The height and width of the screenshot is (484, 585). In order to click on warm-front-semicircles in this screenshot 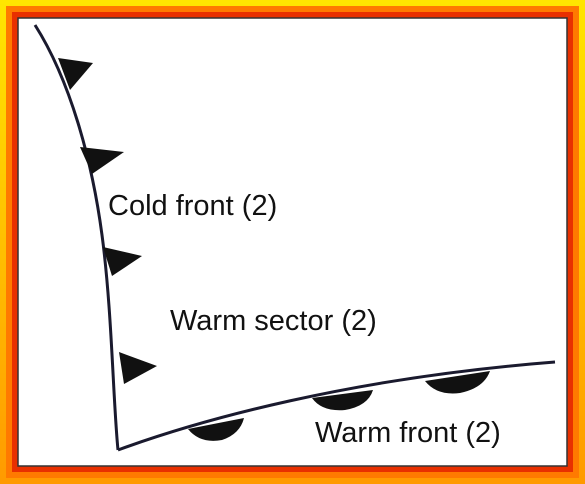, I will do `click(339, 406)`.